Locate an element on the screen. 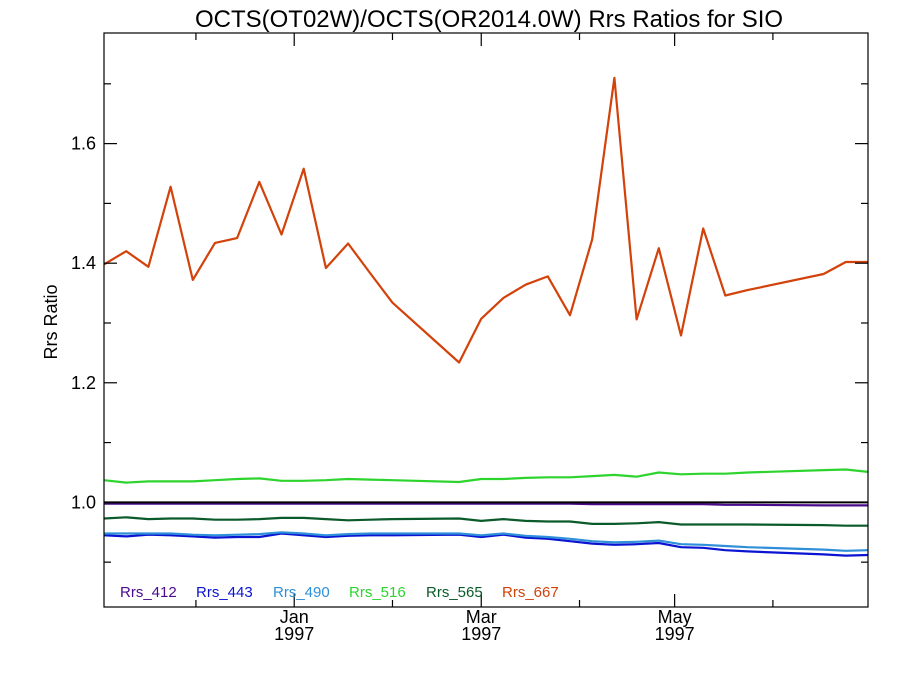 This screenshot has width=900, height=675. x-tick-label-month: May is located at coordinates (675, 617).